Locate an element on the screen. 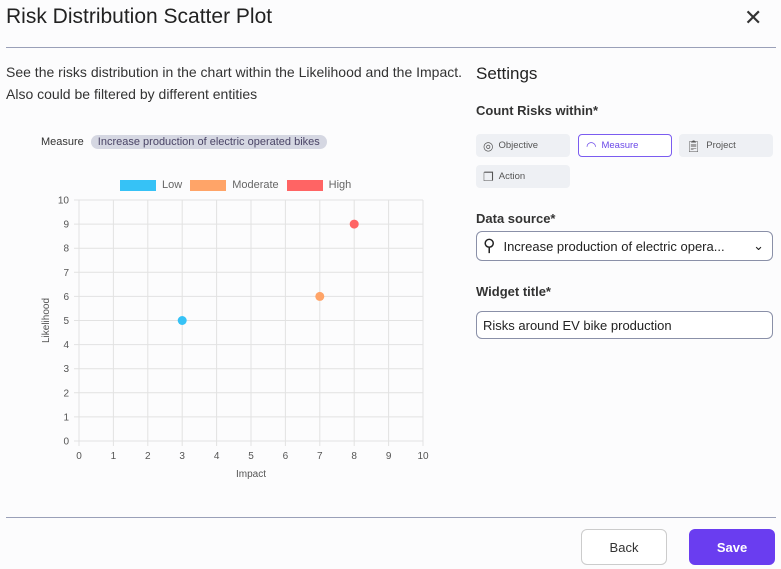  x-tick-label: 10 is located at coordinates (423, 456).